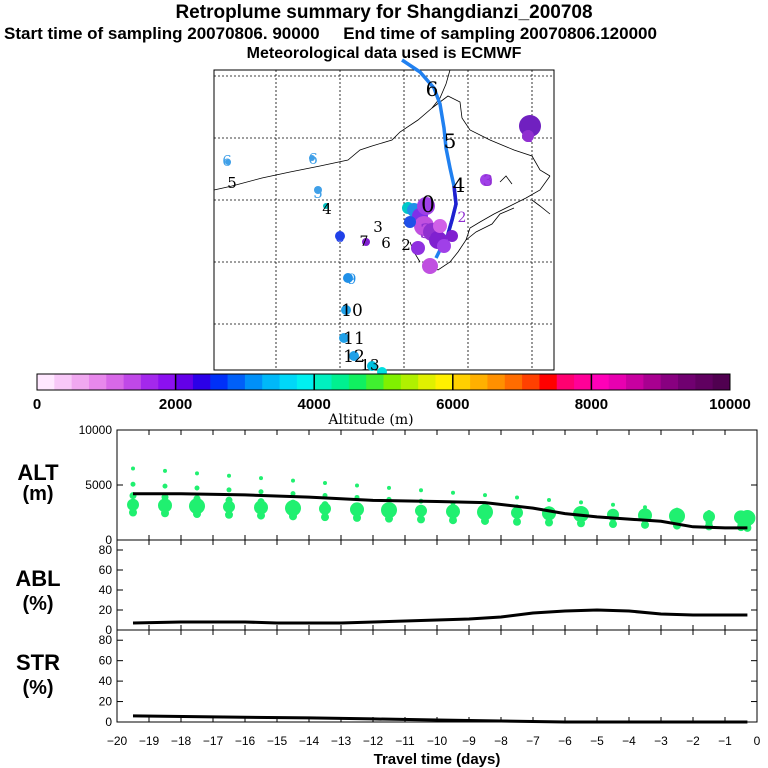 This screenshot has width=768, height=768. I want to click on x-tick-label: −14, so click(309, 741).